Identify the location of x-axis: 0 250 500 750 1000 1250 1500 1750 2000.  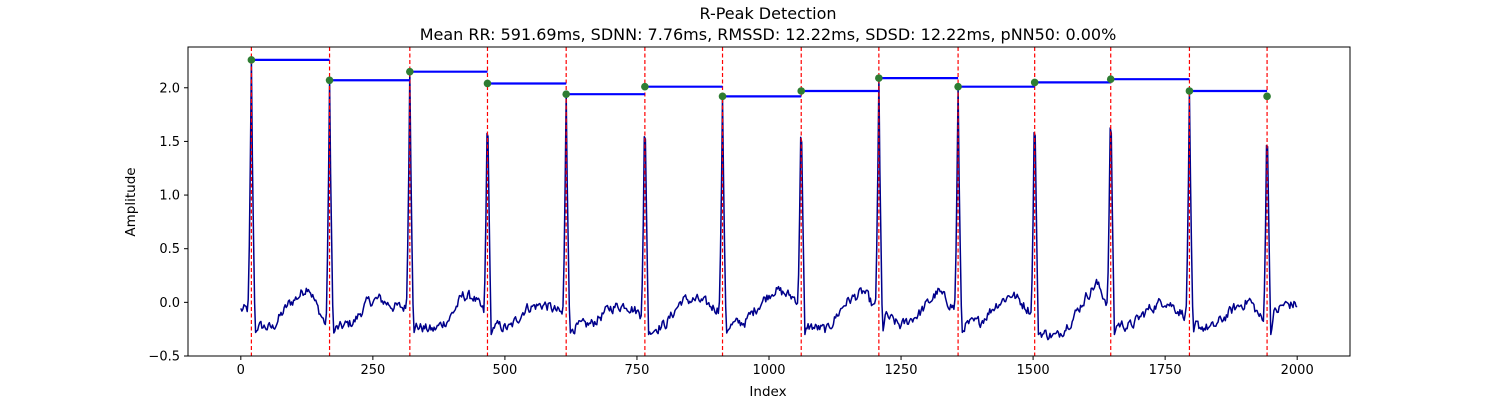
(775, 367).